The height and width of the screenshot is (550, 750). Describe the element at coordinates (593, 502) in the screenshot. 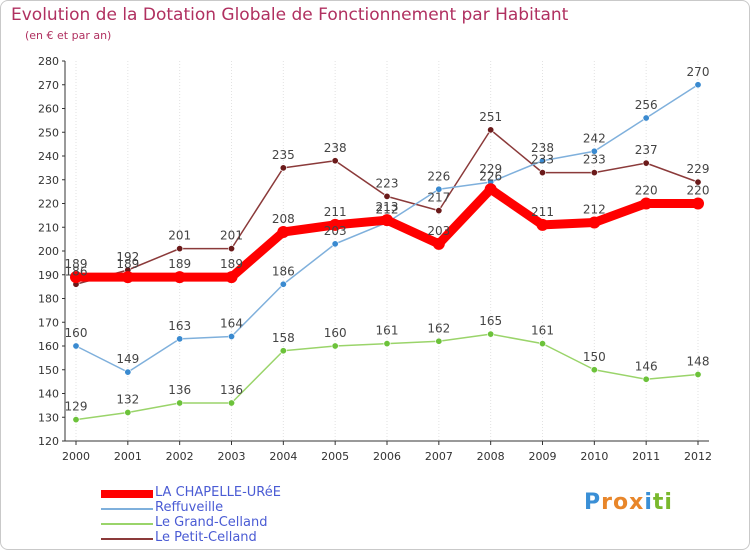

I see `logo-letter: P` at that location.